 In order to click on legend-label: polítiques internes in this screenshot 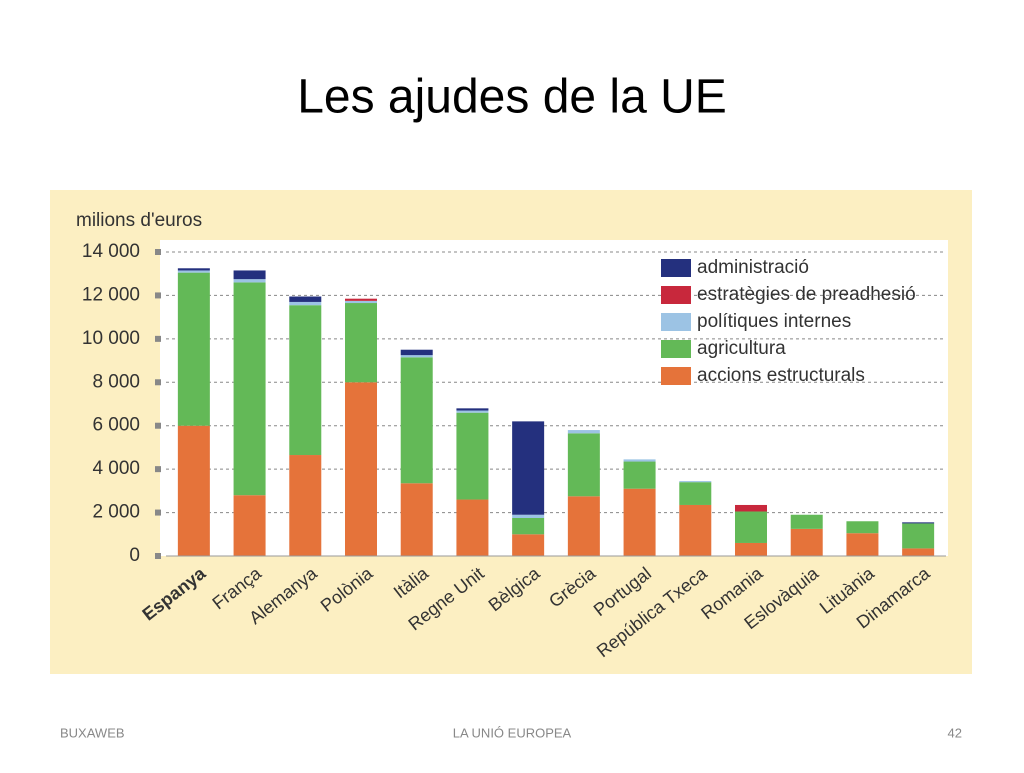, I will do `click(774, 321)`.